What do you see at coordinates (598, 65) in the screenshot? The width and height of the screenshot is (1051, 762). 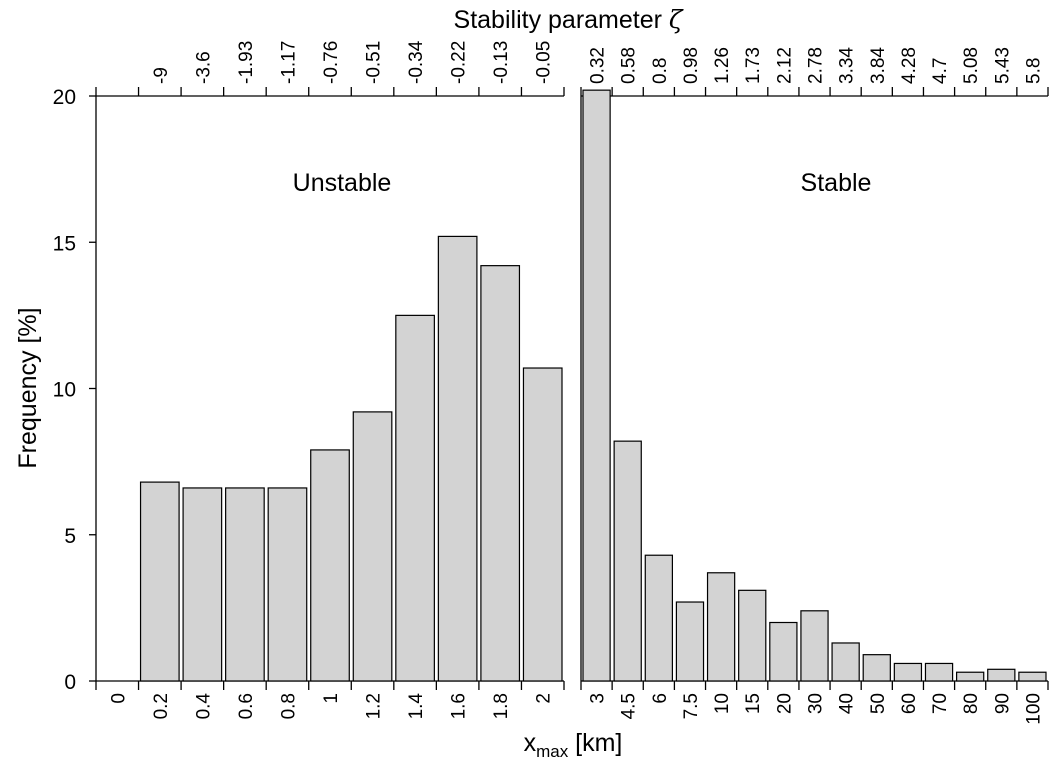 I see `top-stability-label: 0.32` at bounding box center [598, 65].